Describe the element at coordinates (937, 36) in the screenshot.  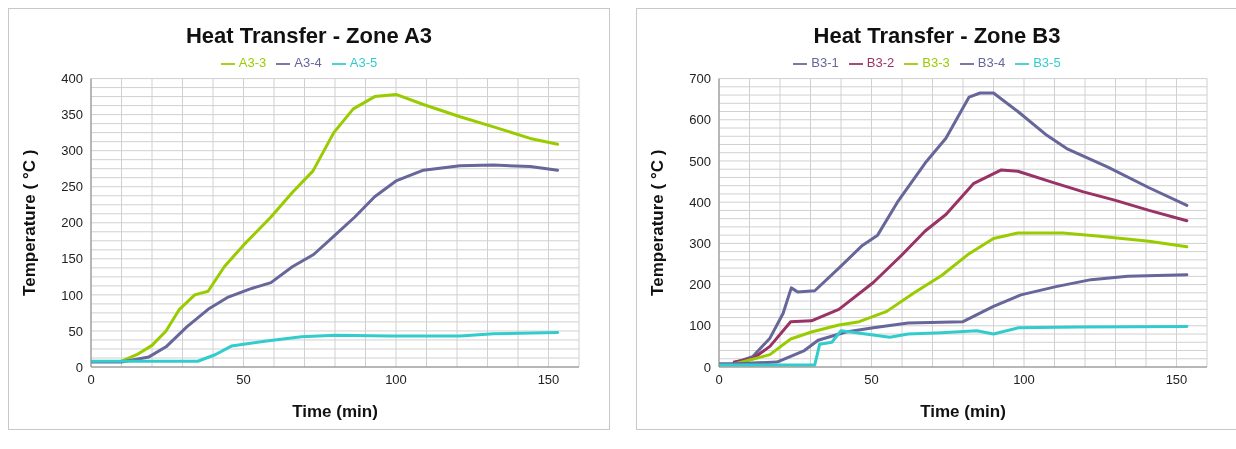
I see `chart-title: Heat Transfer - Zone B3` at that location.